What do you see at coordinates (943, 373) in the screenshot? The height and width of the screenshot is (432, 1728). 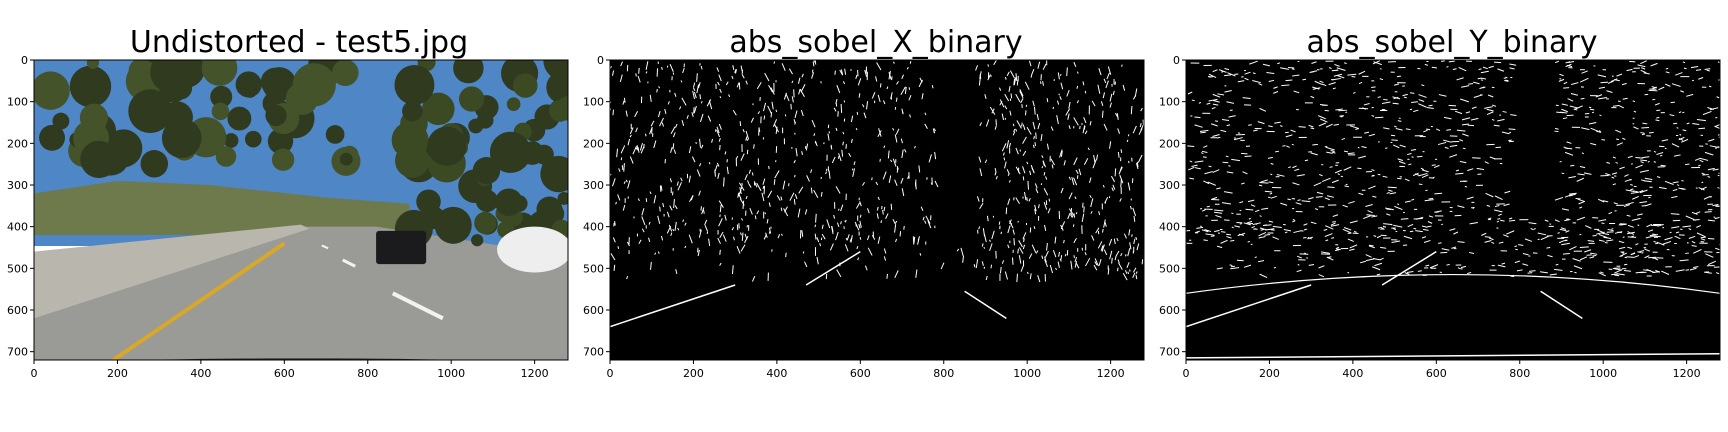 I see `x-tick-label: 800` at bounding box center [943, 373].